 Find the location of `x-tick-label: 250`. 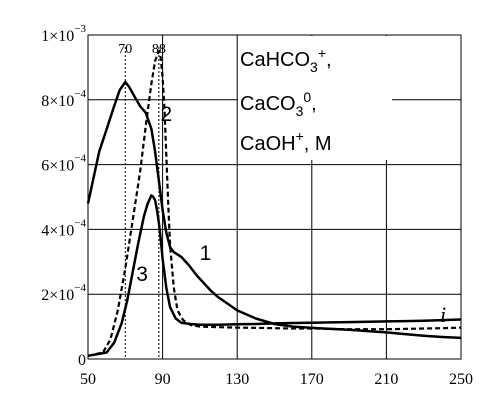

x-tick-label: 250 is located at coordinates (461, 379).